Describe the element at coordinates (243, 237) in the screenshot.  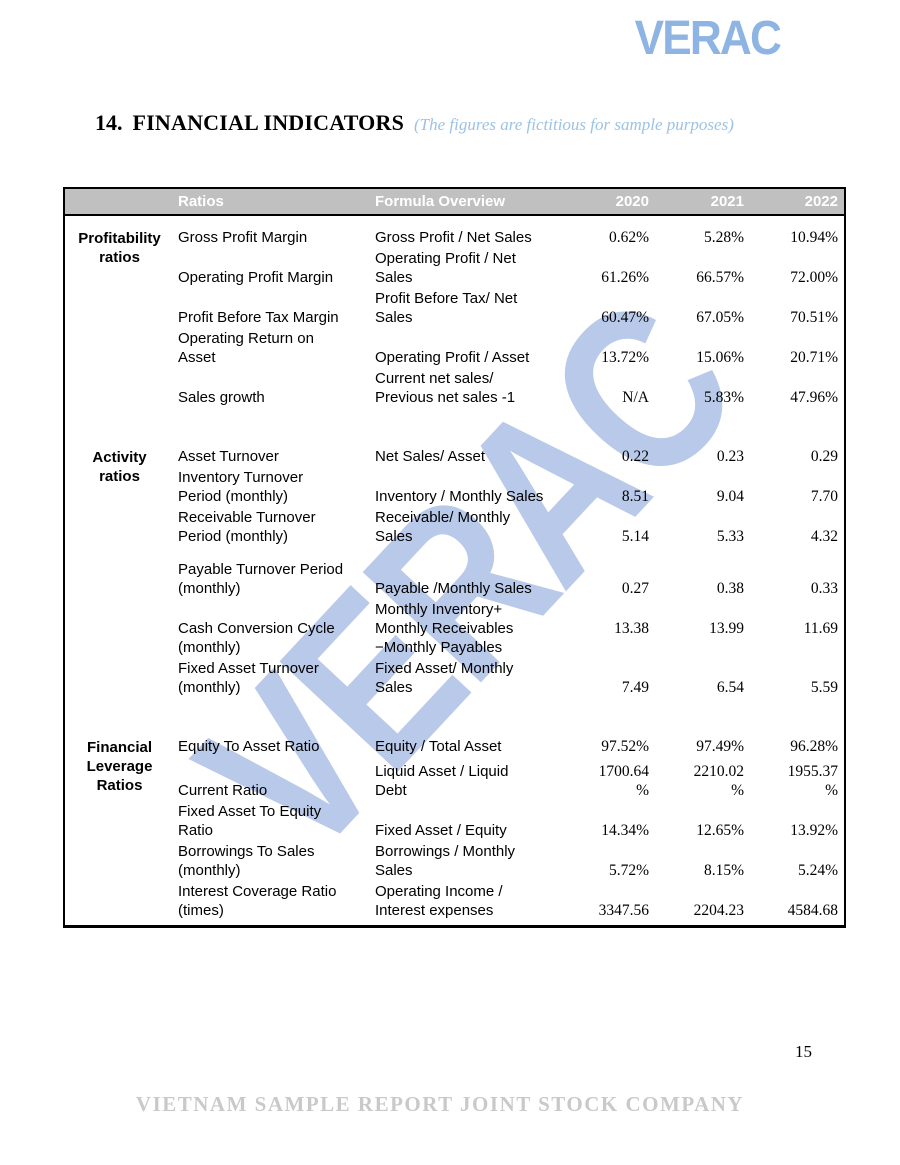
I see `ratio-name: Gross Profit Margin` at that location.